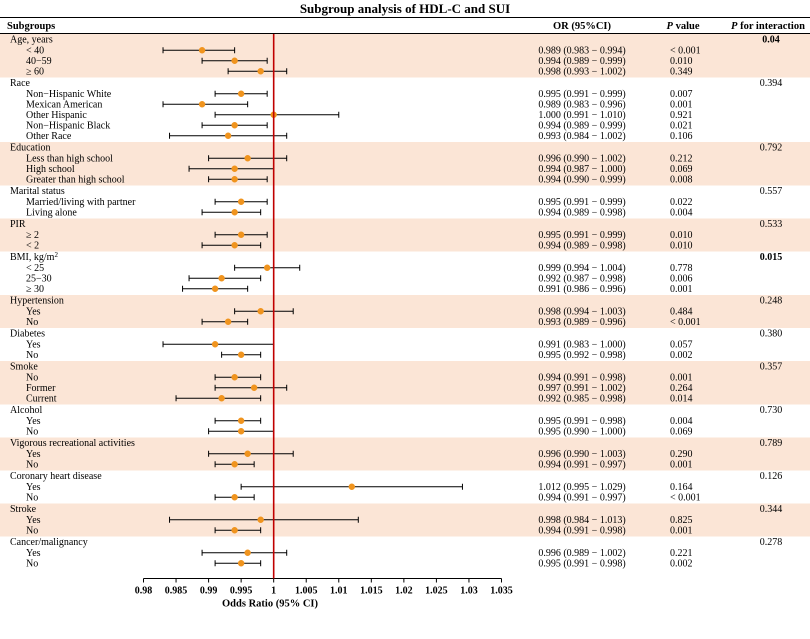 This screenshot has width=810, height=639. Describe the element at coordinates (734, 26) in the screenshot. I see `header-p-interaction-italic: P` at that location.